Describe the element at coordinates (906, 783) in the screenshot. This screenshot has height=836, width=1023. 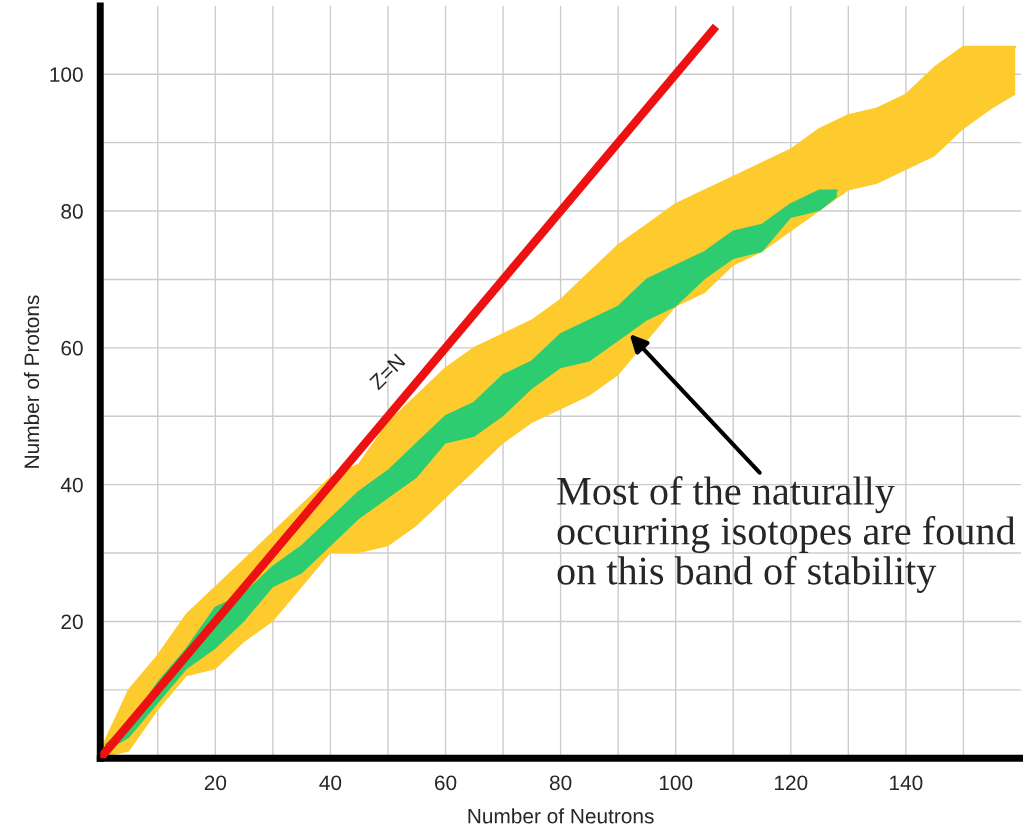
I see `x-tick-label: 140` at that location.